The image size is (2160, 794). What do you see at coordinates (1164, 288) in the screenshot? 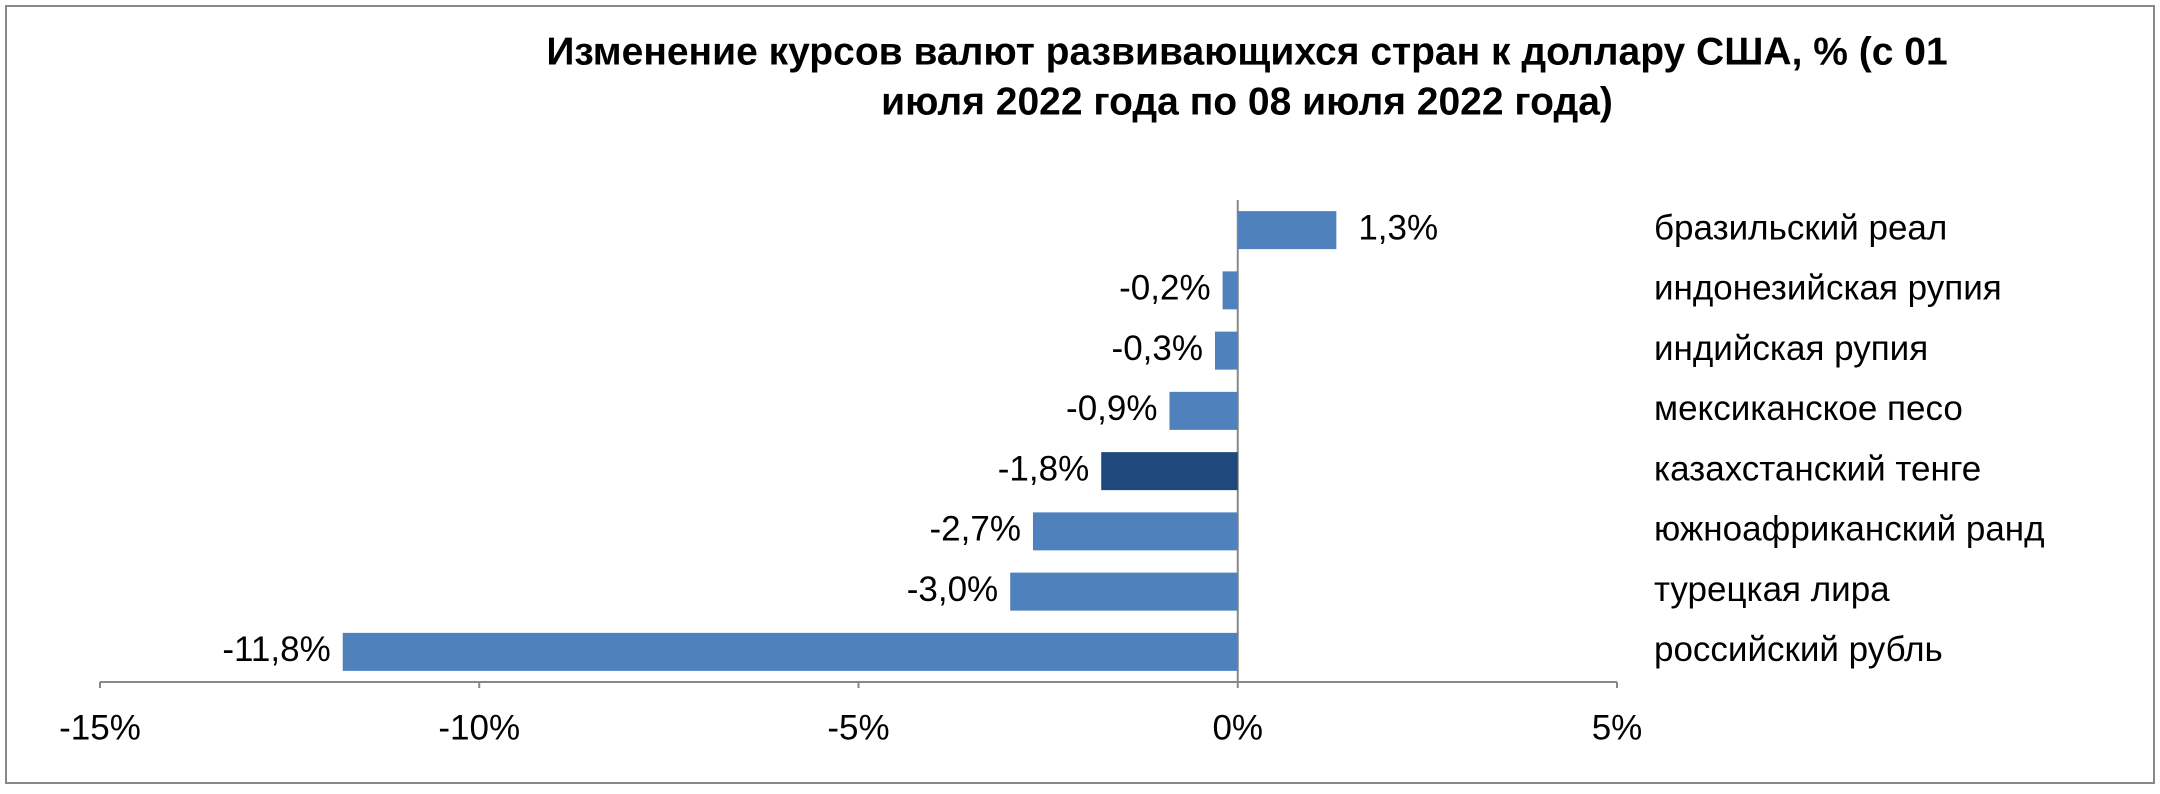
I see `data-label: -0,2%` at bounding box center [1164, 288].